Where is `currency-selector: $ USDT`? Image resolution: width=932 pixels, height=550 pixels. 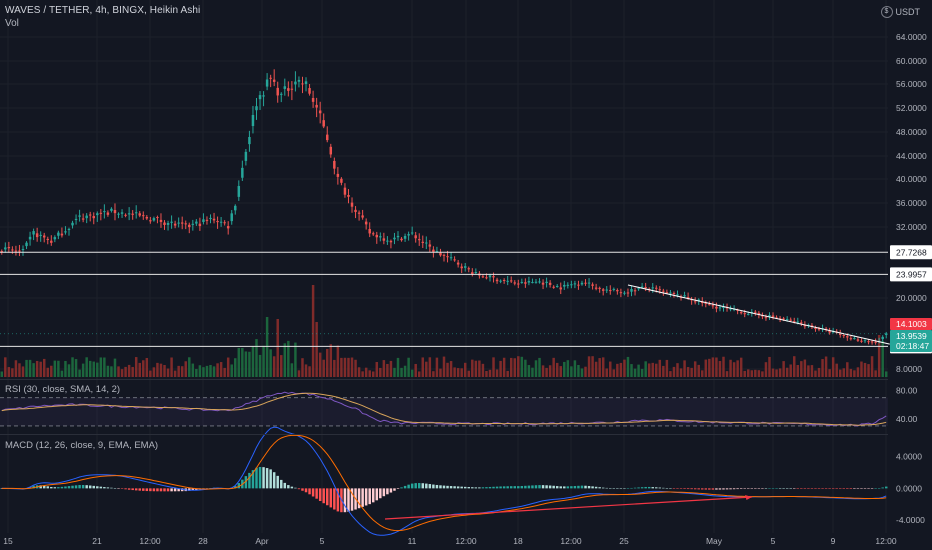
currency-selector: $ USDT is located at coordinates (900, 12).